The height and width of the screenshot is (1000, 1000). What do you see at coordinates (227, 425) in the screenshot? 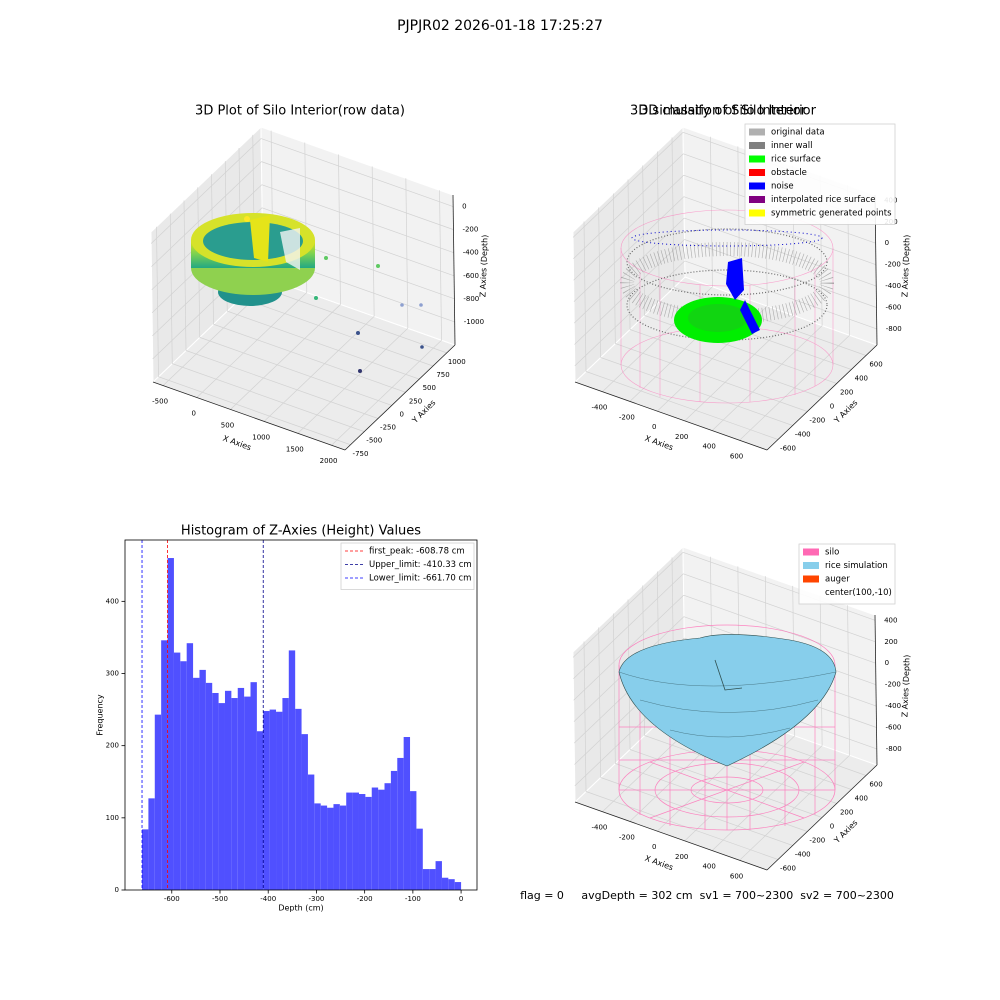
I see `x-tick-label: 500` at bounding box center [227, 425].